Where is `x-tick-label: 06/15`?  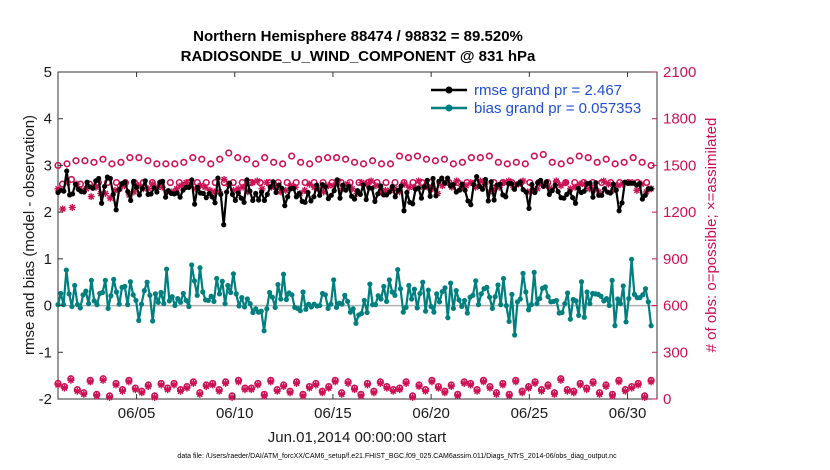
x-tick-label: 06/15 is located at coordinates (333, 413).